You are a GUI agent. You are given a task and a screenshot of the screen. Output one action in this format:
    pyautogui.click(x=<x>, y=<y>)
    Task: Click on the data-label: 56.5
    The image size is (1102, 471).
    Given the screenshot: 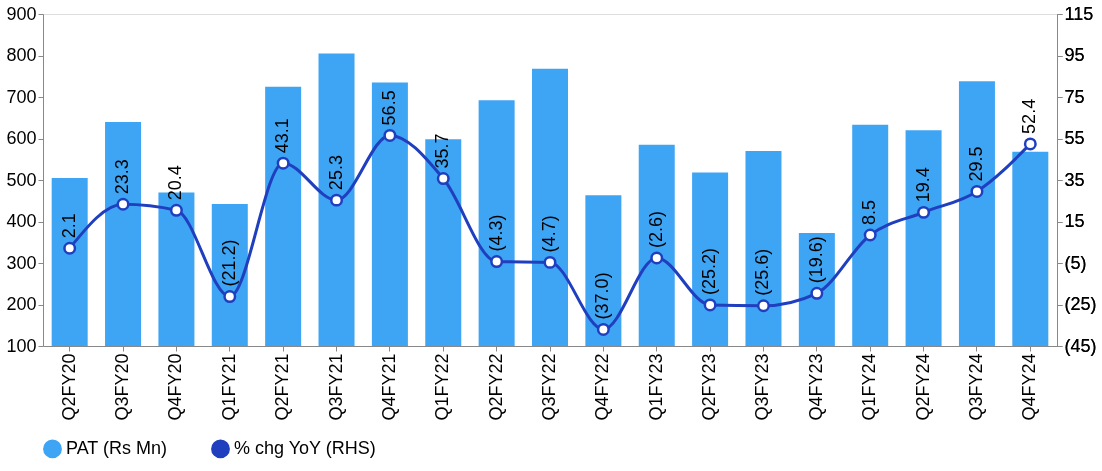 What is the action you would take?
    pyautogui.click(x=388, y=108)
    